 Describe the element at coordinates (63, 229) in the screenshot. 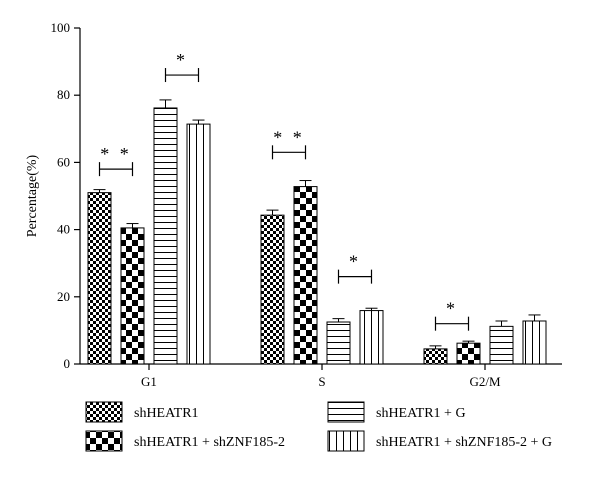

I see `y-tick-label-40: 40` at that location.